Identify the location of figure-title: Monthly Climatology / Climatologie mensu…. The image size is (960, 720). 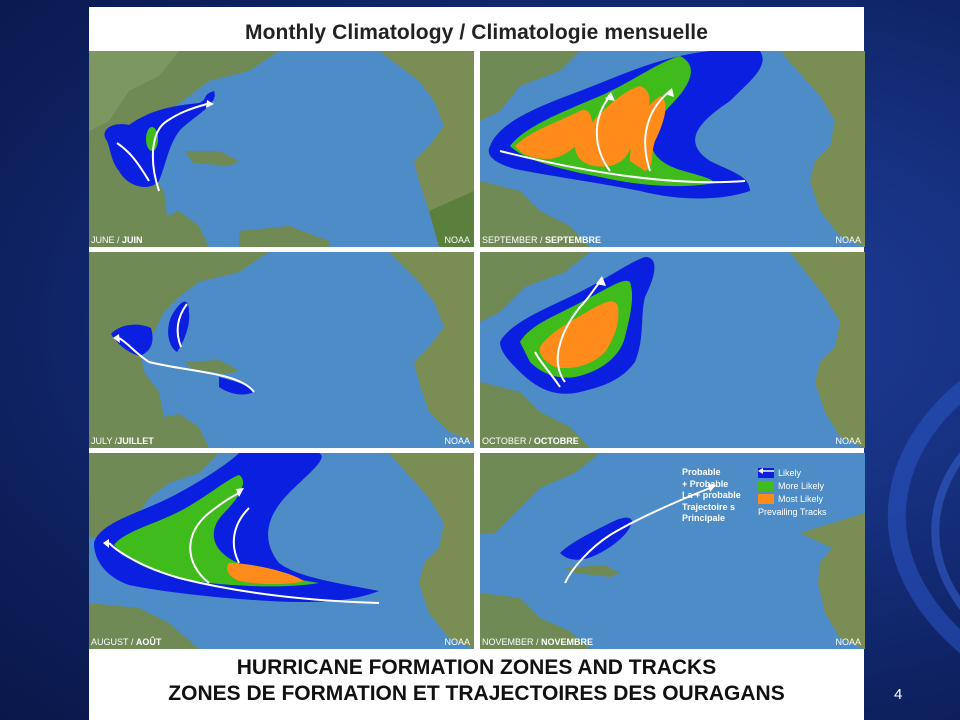
(476, 32).